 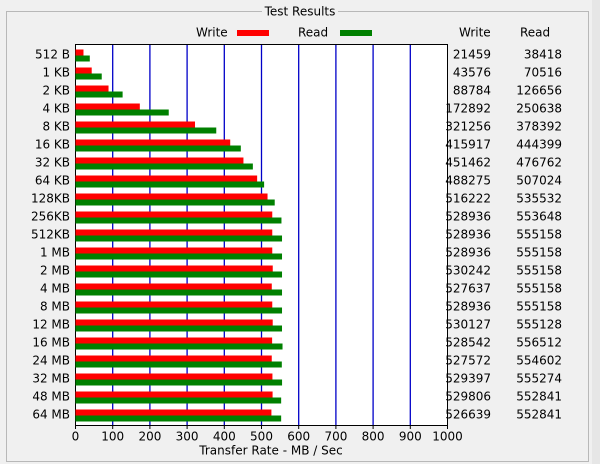 I want to click on table-value: 321256, so click(x=468, y=127).